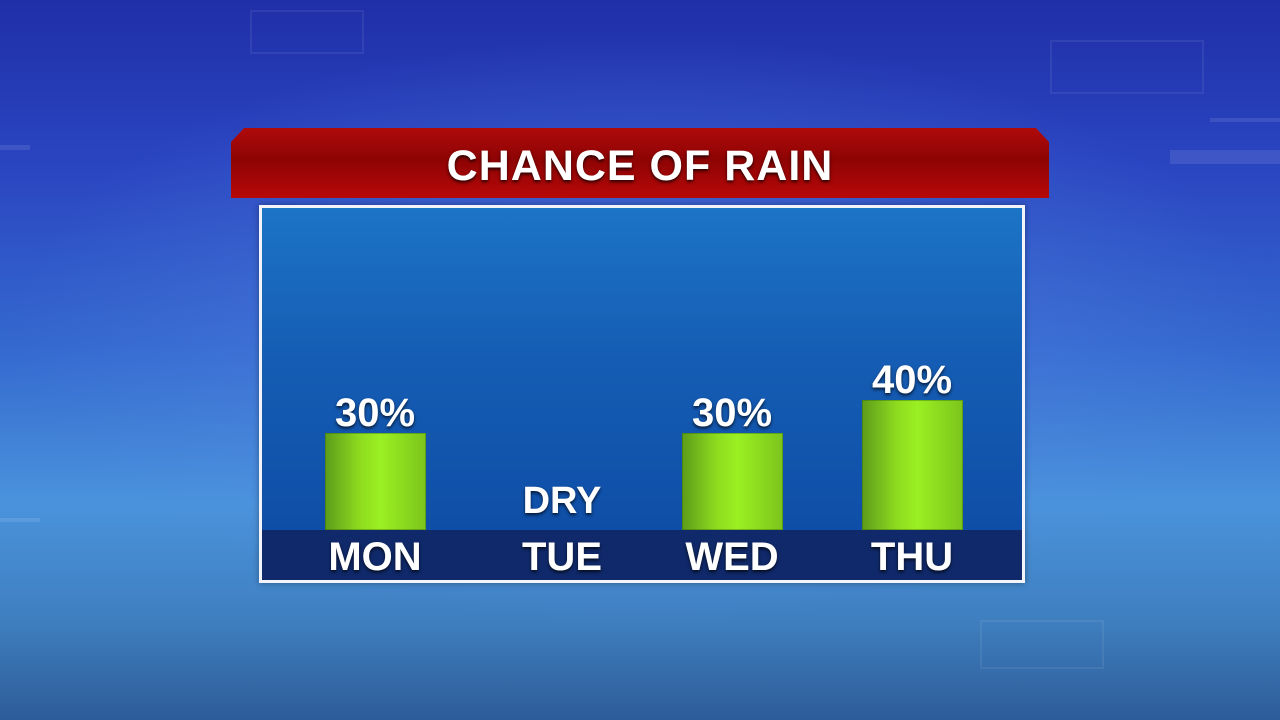  Describe the element at coordinates (732, 412) in the screenshot. I see `value-label-wed: 30%` at that location.